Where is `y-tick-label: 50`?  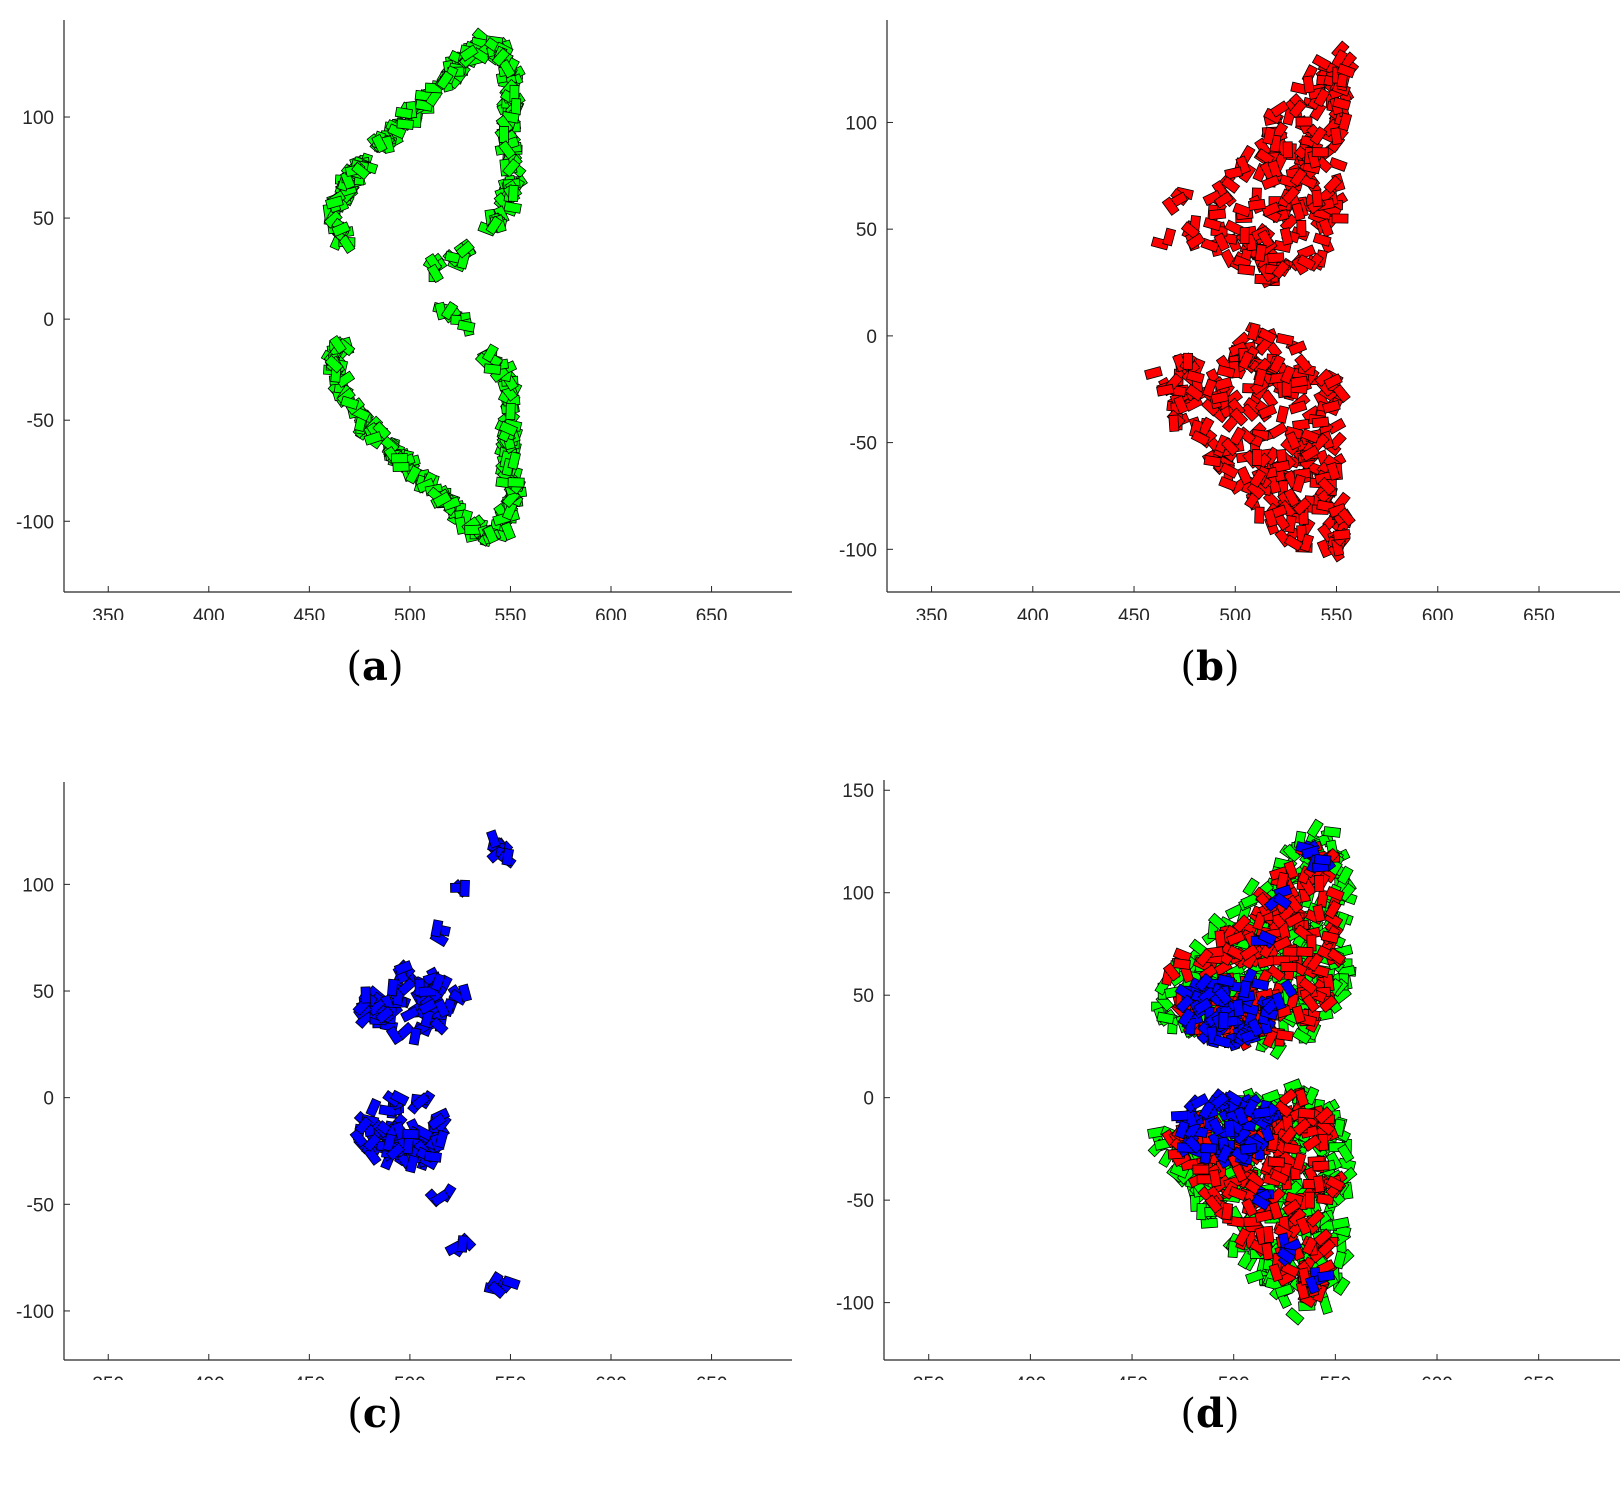
y-tick-label: 50 is located at coordinates (43, 219).